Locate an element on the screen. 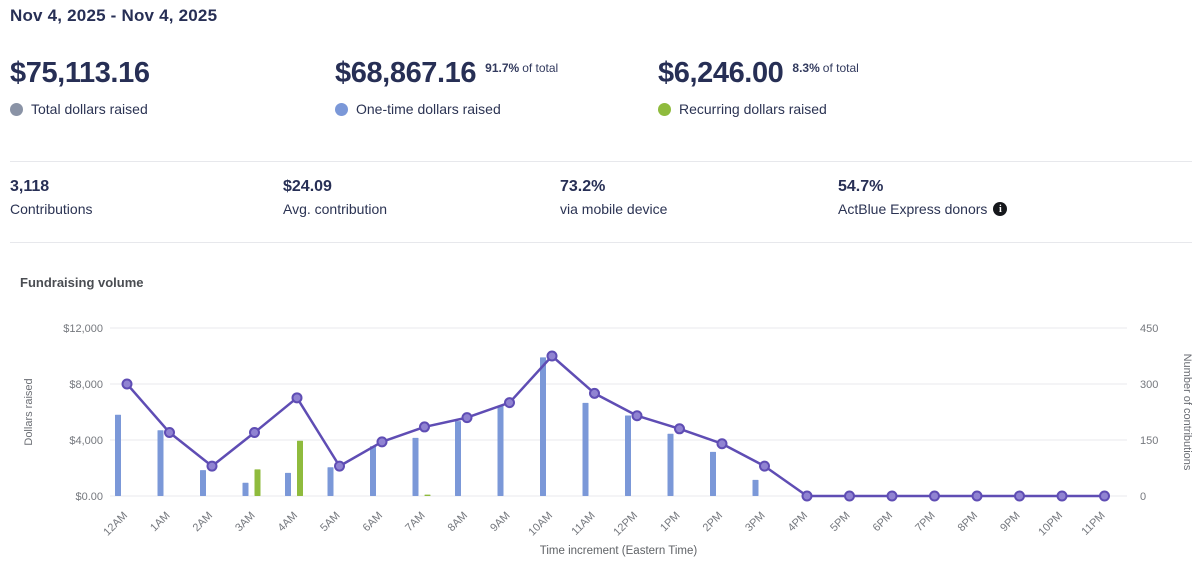 The image size is (1200, 581). left-axis-title: Dollars raised is located at coordinates (29, 411).